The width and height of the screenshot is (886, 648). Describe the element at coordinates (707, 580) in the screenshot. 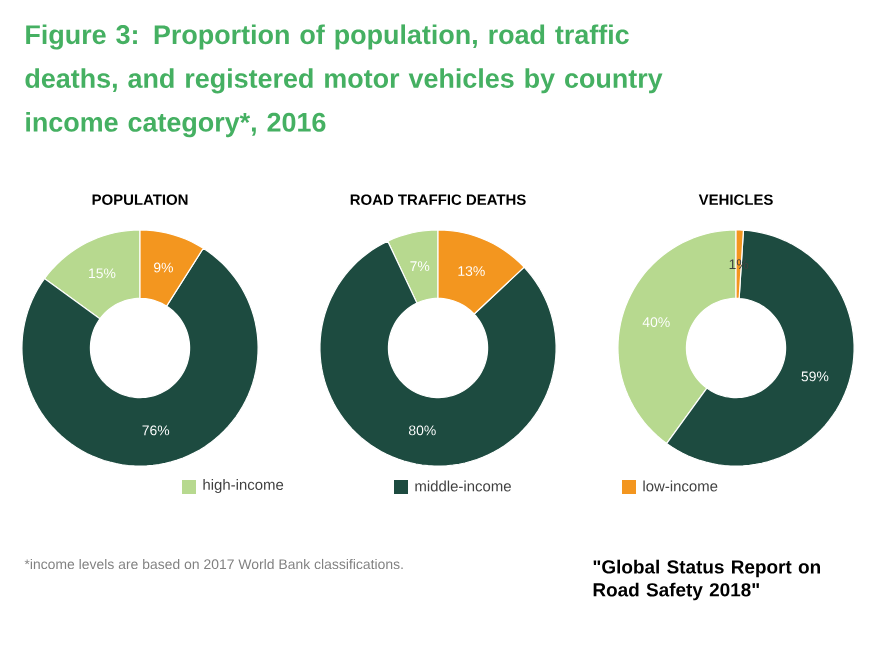

I see `text: "Global Status Report on Road Safety 2018"` at that location.